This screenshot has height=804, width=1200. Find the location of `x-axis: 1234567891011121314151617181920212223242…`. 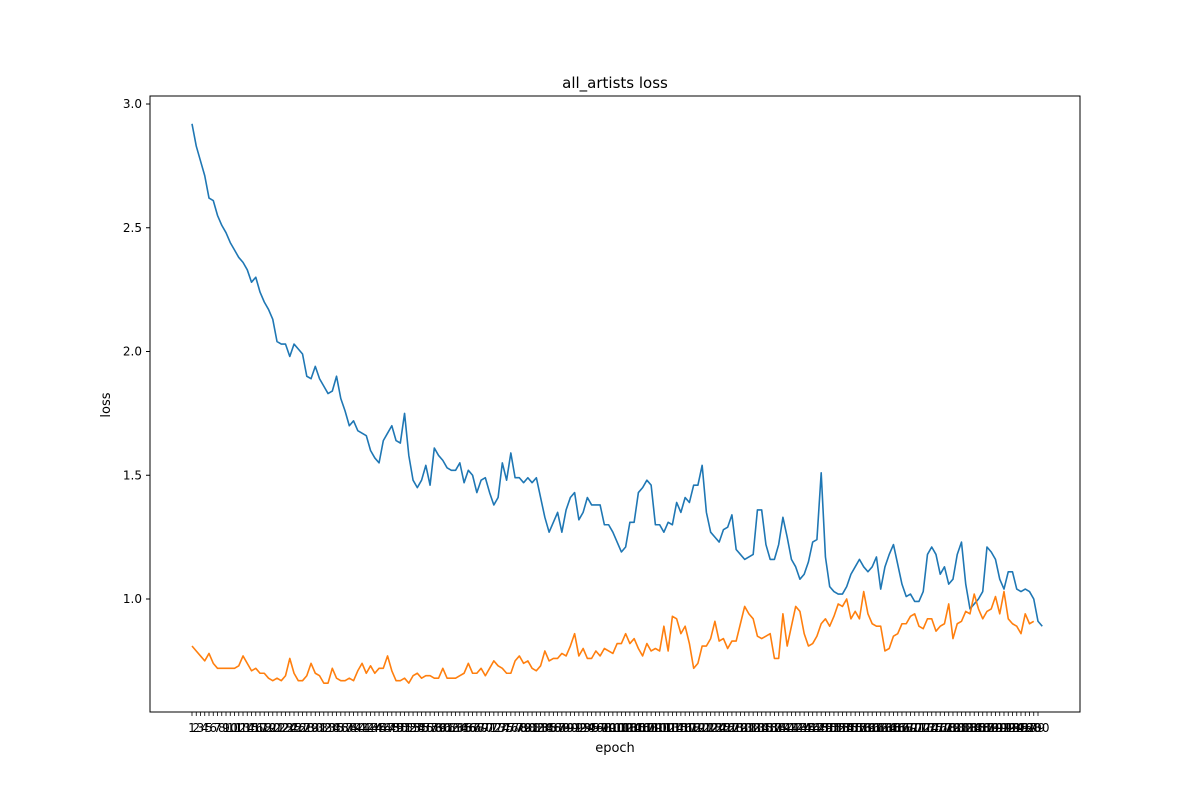

x-axis: 1234567891011121314151617181920212223242… is located at coordinates (618, 723).